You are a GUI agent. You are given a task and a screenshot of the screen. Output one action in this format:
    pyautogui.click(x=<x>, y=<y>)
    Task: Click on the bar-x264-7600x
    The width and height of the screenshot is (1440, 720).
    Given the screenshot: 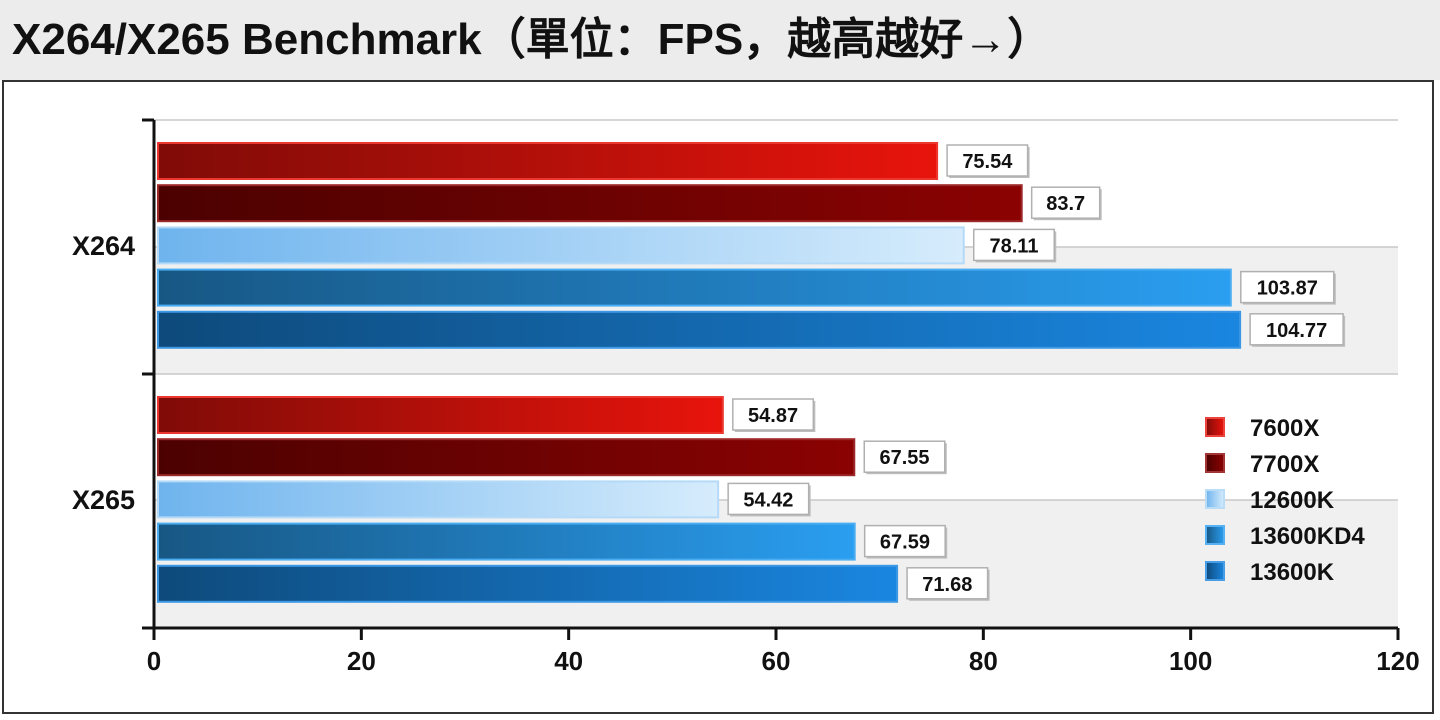 What is the action you would take?
    pyautogui.click(x=548, y=161)
    